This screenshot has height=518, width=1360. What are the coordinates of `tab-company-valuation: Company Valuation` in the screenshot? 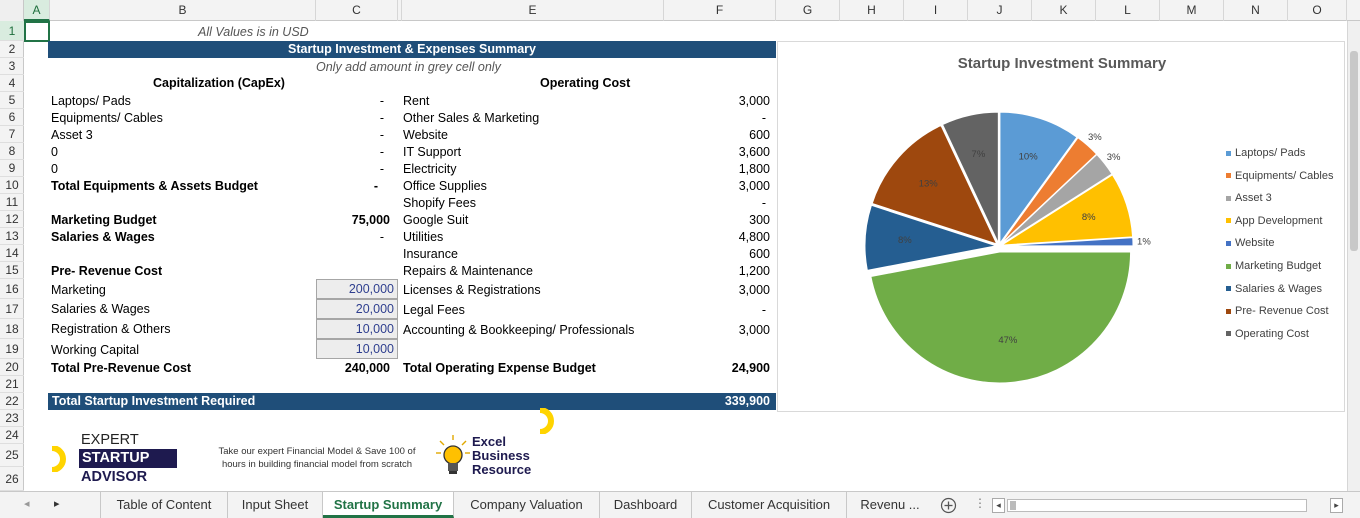 It's located at (527, 505).